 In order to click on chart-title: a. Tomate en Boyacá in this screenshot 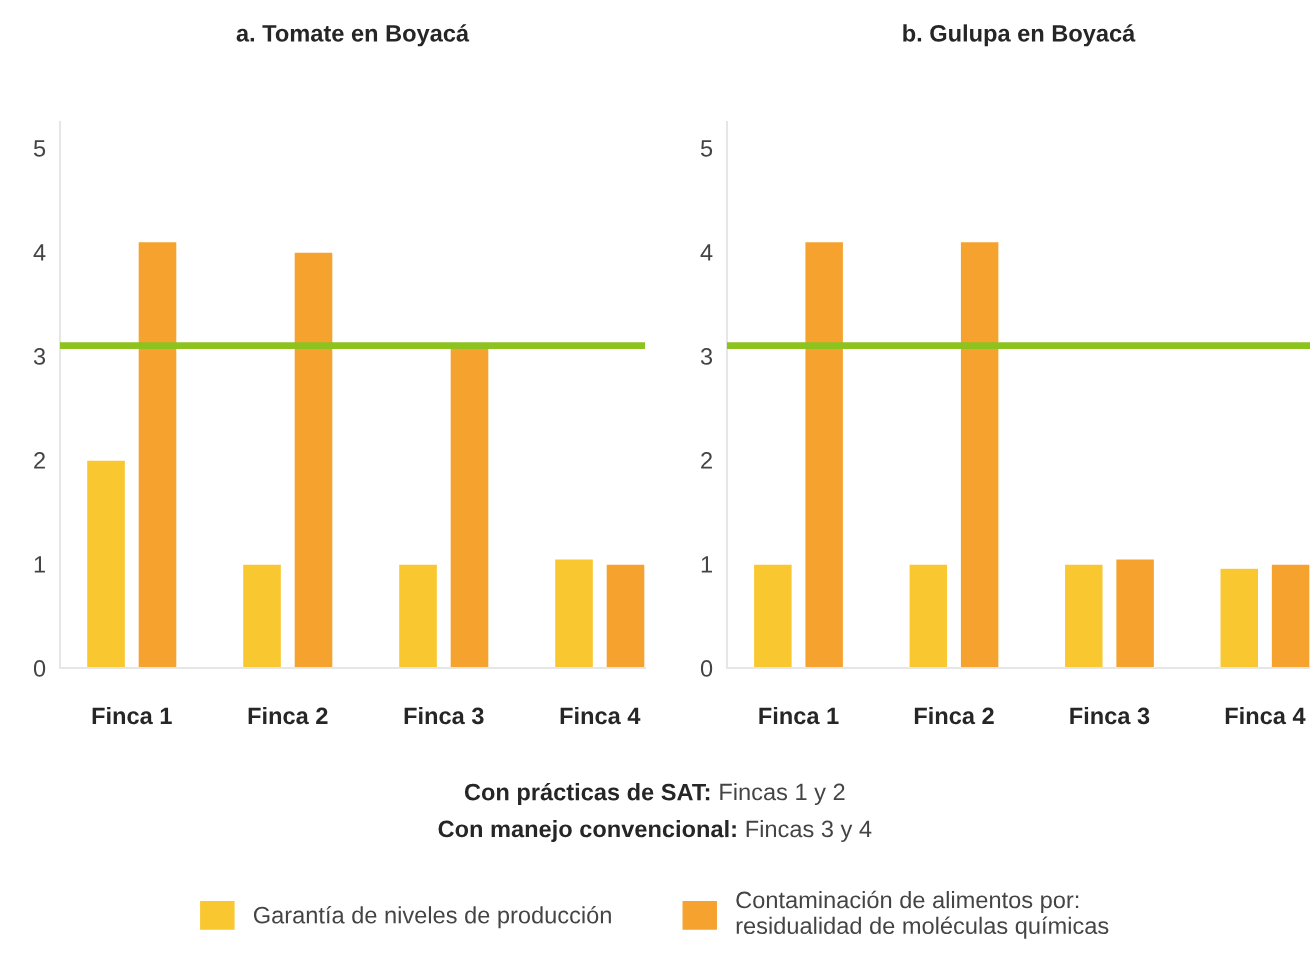, I will do `click(353, 35)`.